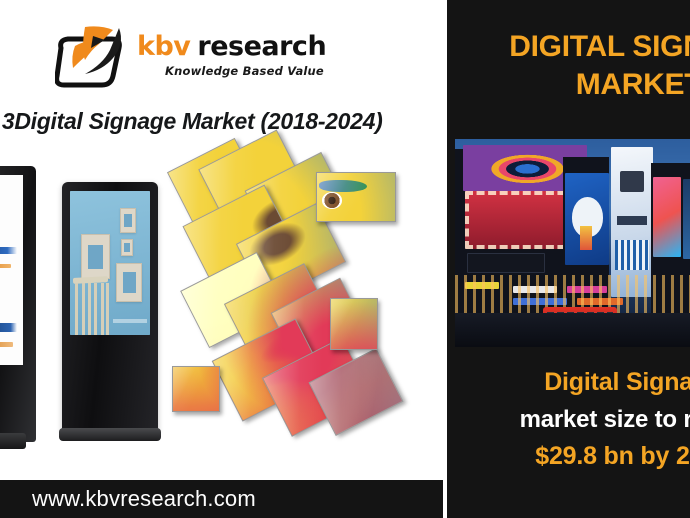 Image resolution: width=690 pixels, height=518 pixels. Describe the element at coordinates (686, 219) in the screenshot. I see `billboard-person` at that location.